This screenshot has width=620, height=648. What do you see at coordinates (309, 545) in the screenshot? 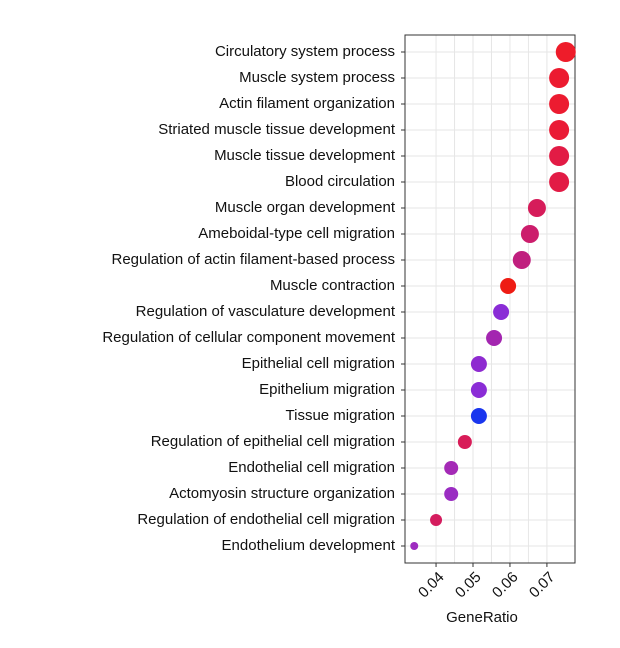
I see `y-tick-label: Endothelium development` at bounding box center [309, 545].